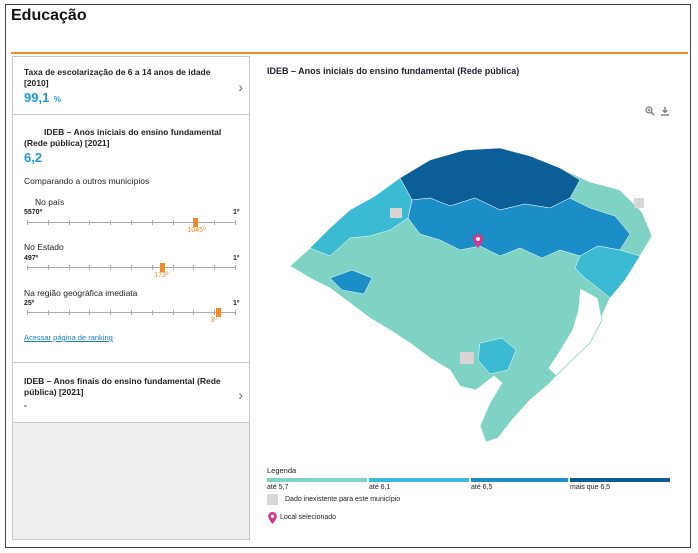 This screenshot has height=553, width=698. Describe the element at coordinates (87, 181) in the screenshot. I see `comparing-label: Comparando a outros municípios` at that location.